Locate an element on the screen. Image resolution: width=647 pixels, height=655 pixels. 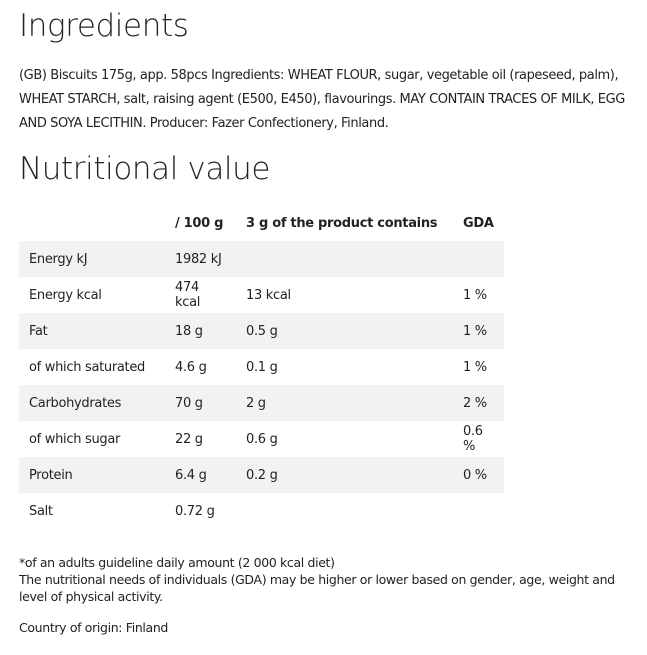
per-portion-value: 0.2 g is located at coordinates (344, 475).